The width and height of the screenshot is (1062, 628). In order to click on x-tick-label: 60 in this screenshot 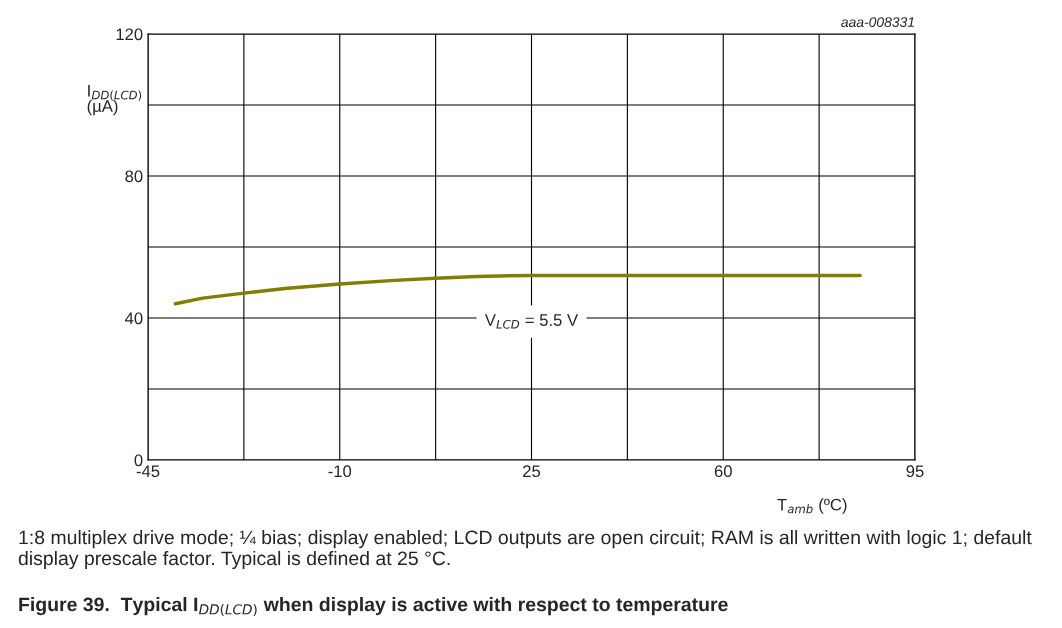, I will do `click(723, 471)`.